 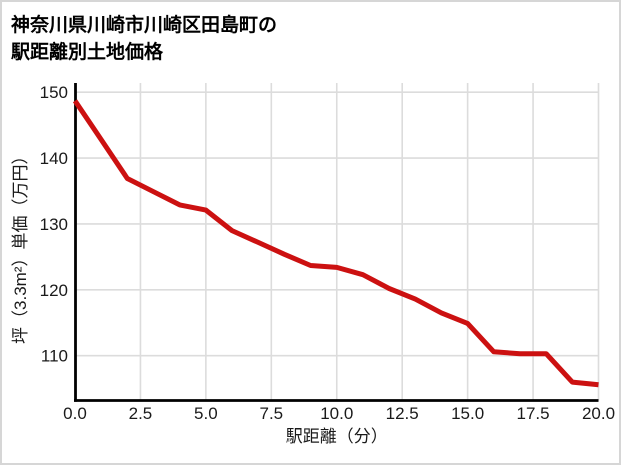 I want to click on x-tick-label: 12.5, so click(x=402, y=413).